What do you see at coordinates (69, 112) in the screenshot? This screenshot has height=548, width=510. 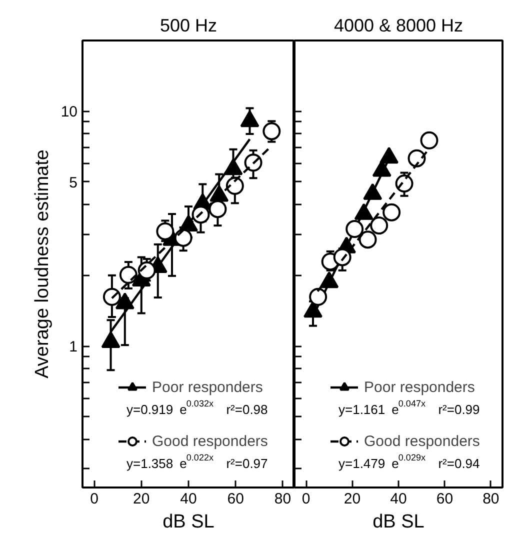 I see `y-tick-label: 10` at bounding box center [69, 112].